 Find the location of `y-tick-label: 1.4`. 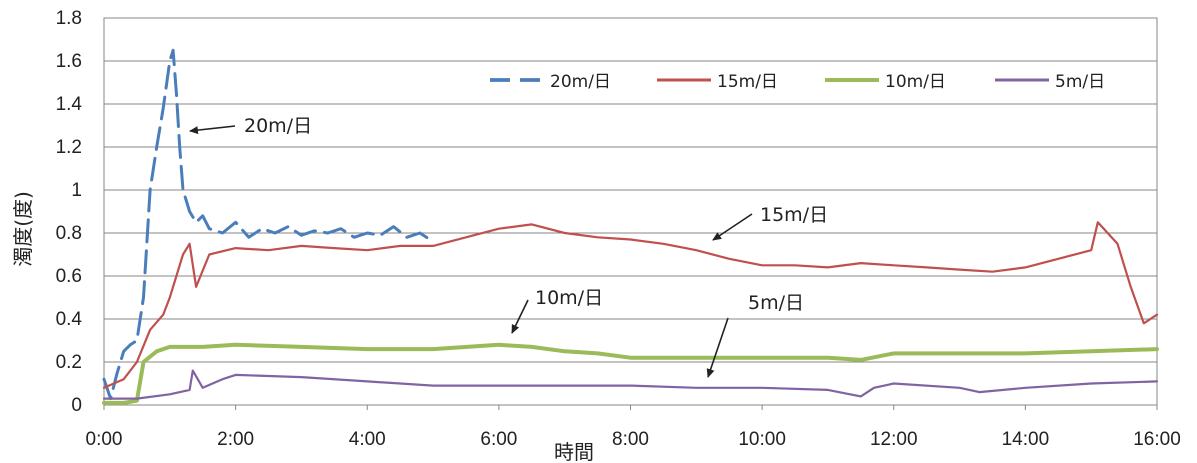

y-tick-label: 1.4 is located at coordinates (69, 104).